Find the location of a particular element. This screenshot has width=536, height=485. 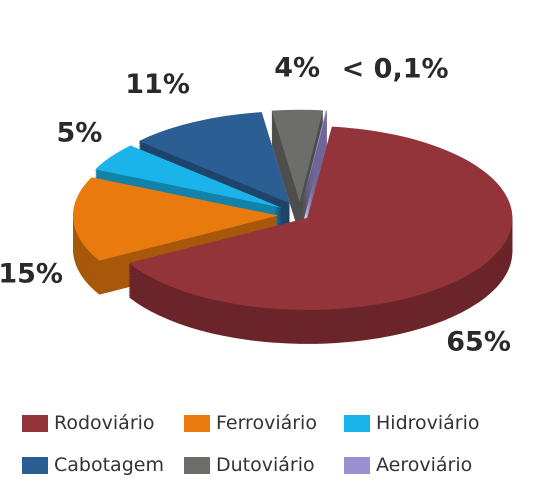

value-label: 11% is located at coordinates (157, 84).